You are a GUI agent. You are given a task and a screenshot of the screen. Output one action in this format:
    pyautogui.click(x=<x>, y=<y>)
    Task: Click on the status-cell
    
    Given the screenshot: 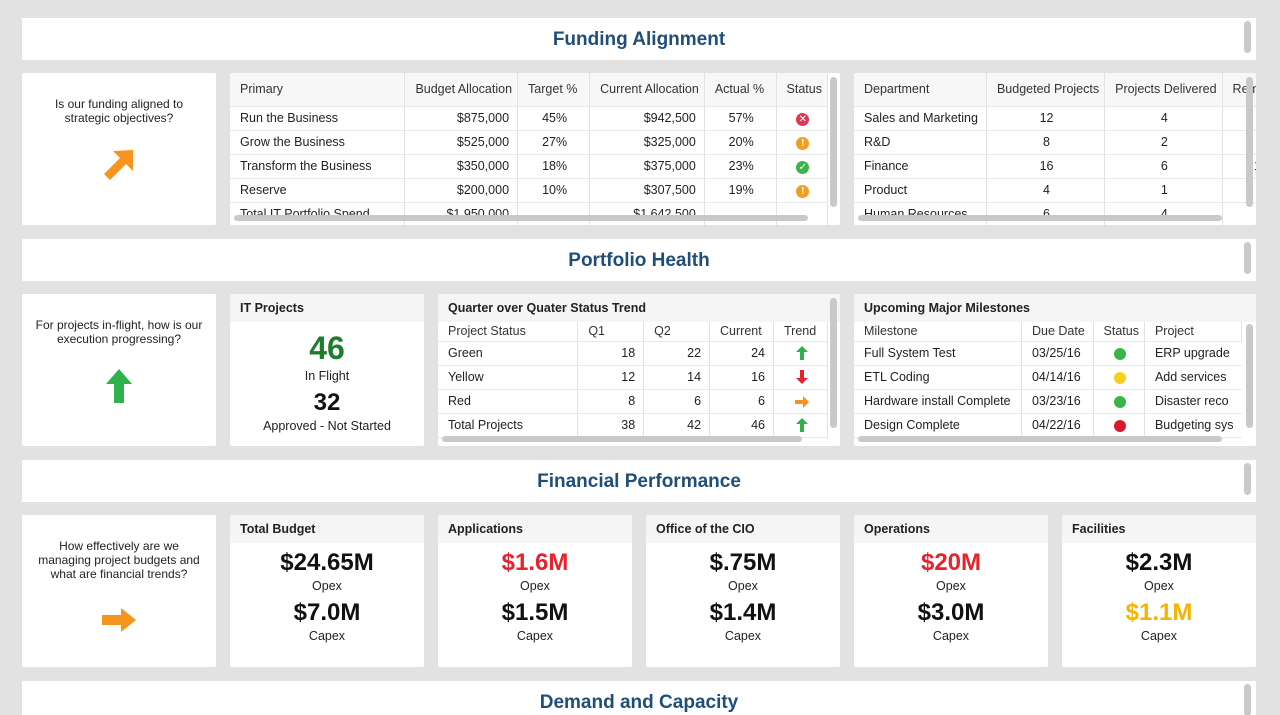 What is the action you would take?
    pyautogui.click(x=802, y=213)
    